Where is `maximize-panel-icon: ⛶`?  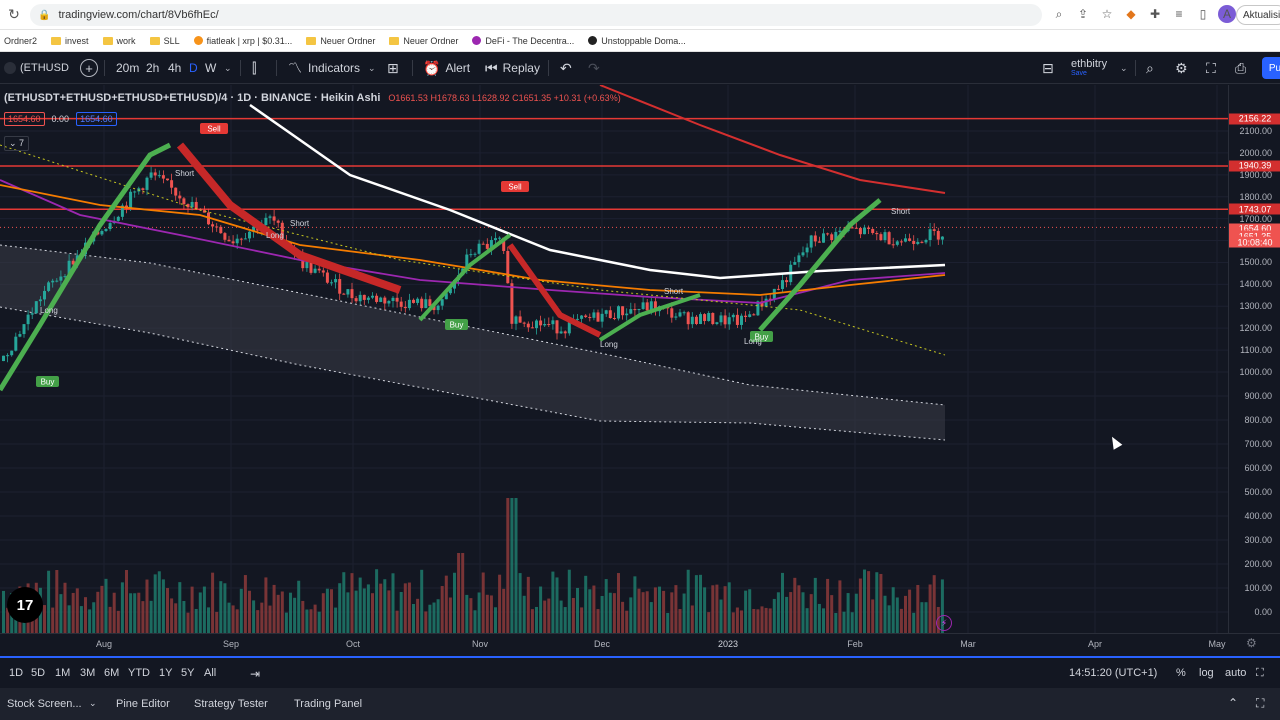
maximize-panel-icon: ⛶ is located at coordinates (1260, 703).